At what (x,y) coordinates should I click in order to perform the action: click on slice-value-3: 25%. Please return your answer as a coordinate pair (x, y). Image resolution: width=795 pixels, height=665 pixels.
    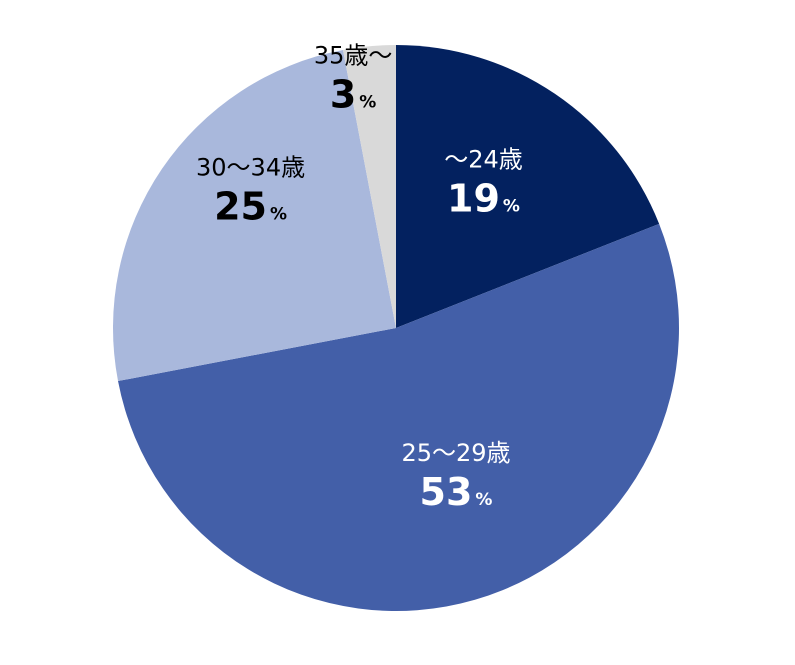
    Looking at the image, I should click on (250, 207).